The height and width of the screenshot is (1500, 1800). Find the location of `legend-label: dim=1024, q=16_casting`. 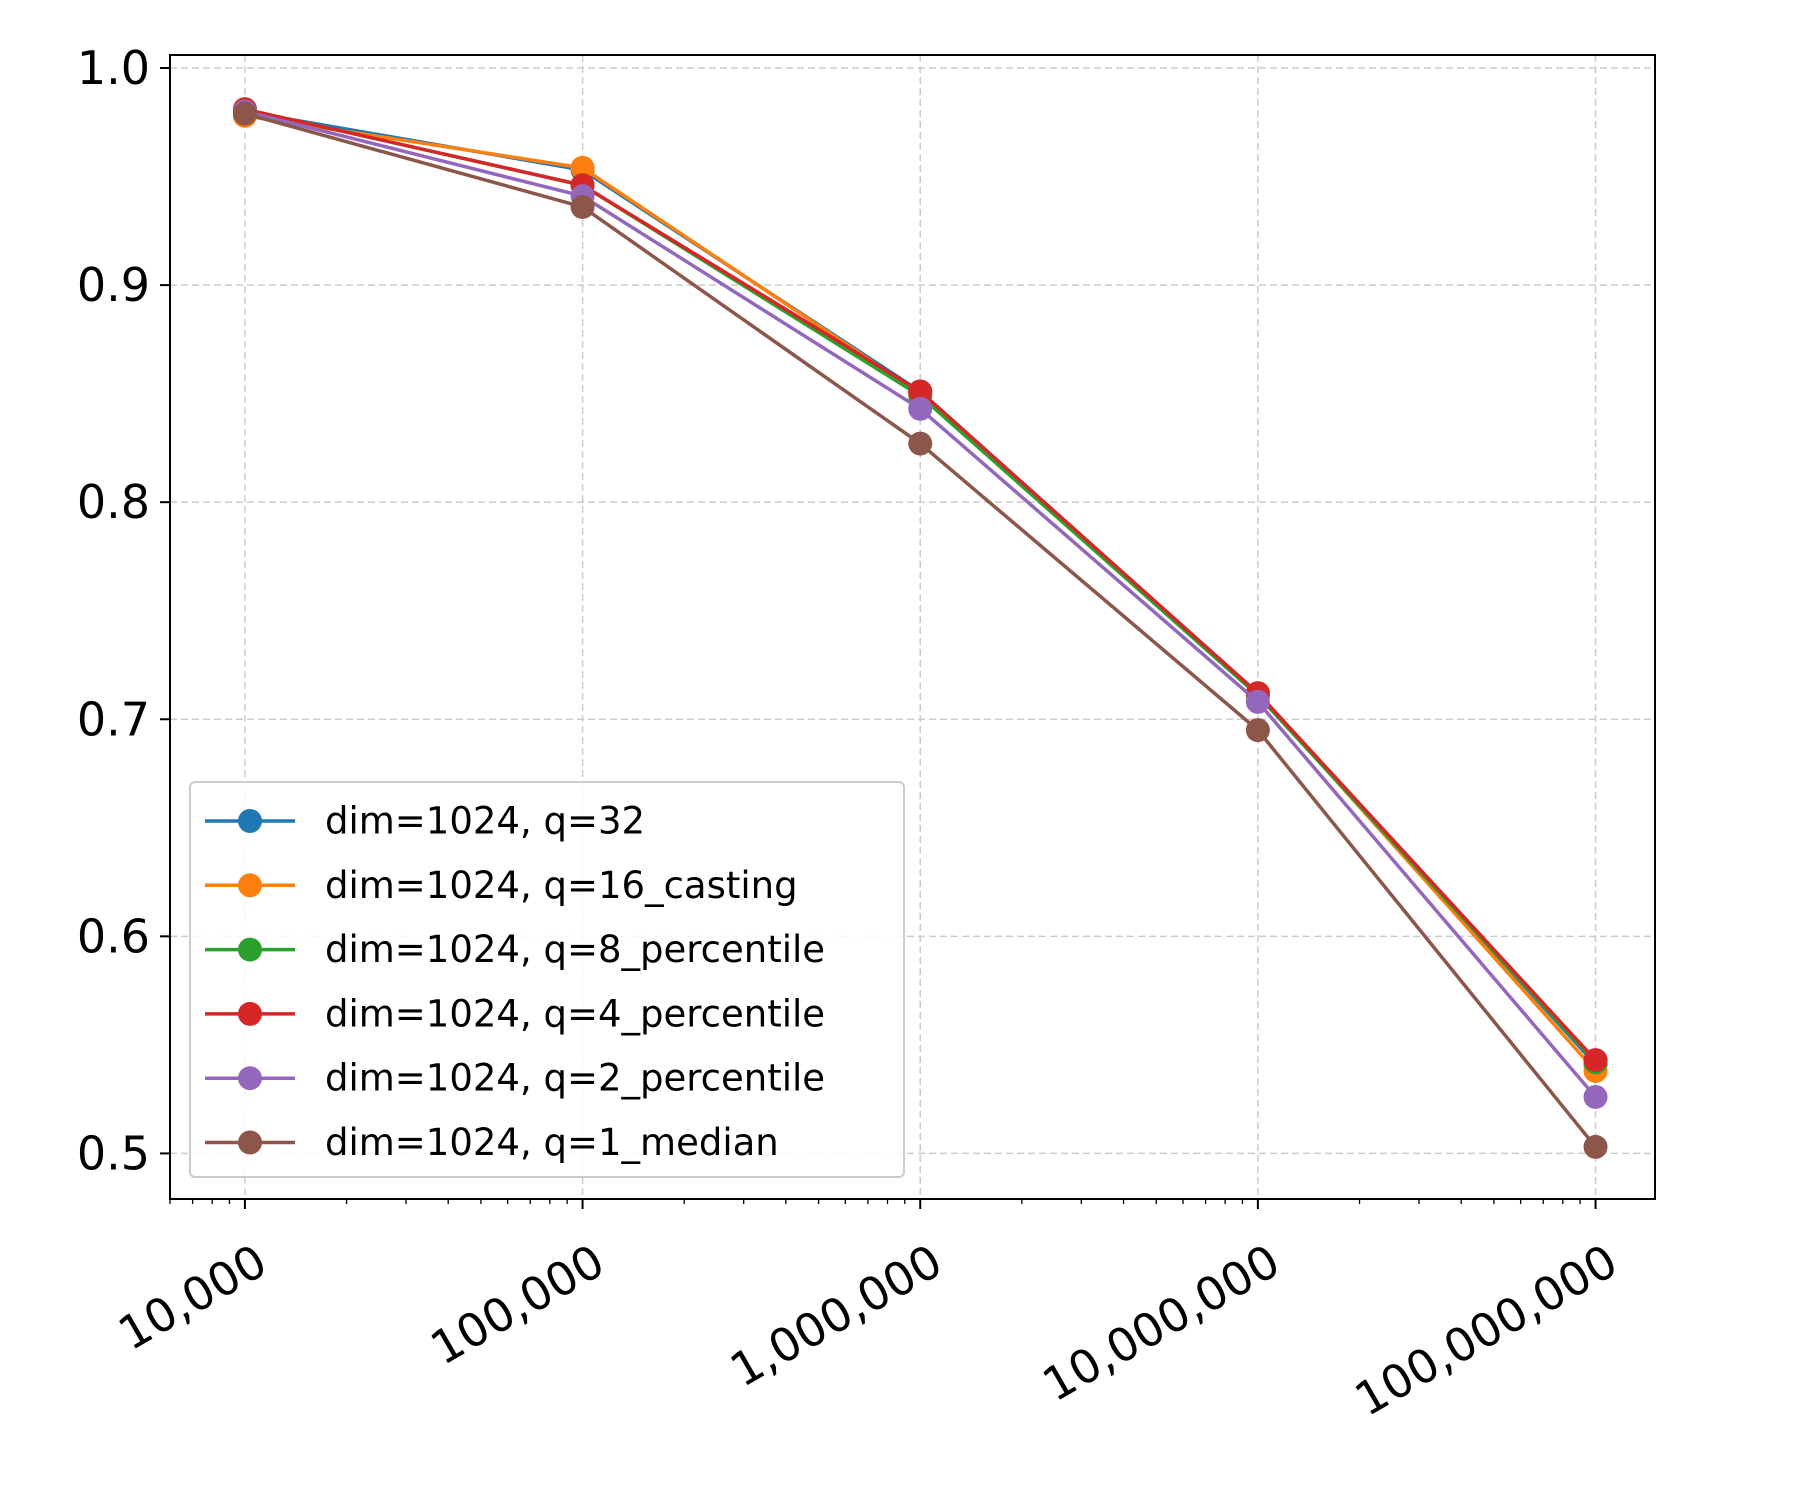

legend-label: dim=1024, q=16_casting is located at coordinates (561, 885).